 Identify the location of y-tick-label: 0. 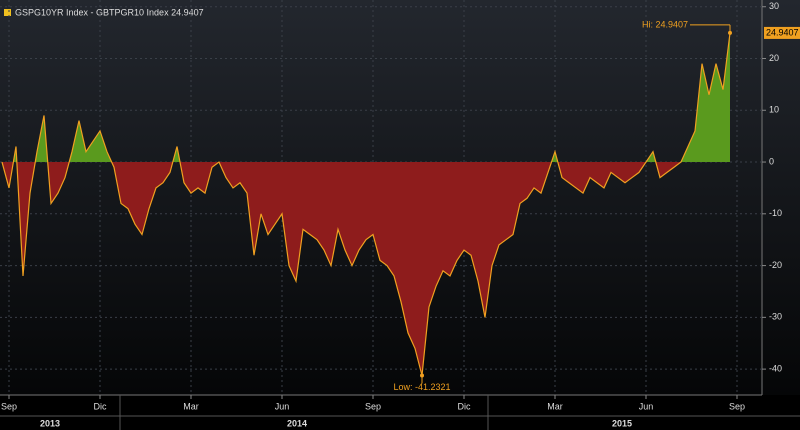
(771, 161).